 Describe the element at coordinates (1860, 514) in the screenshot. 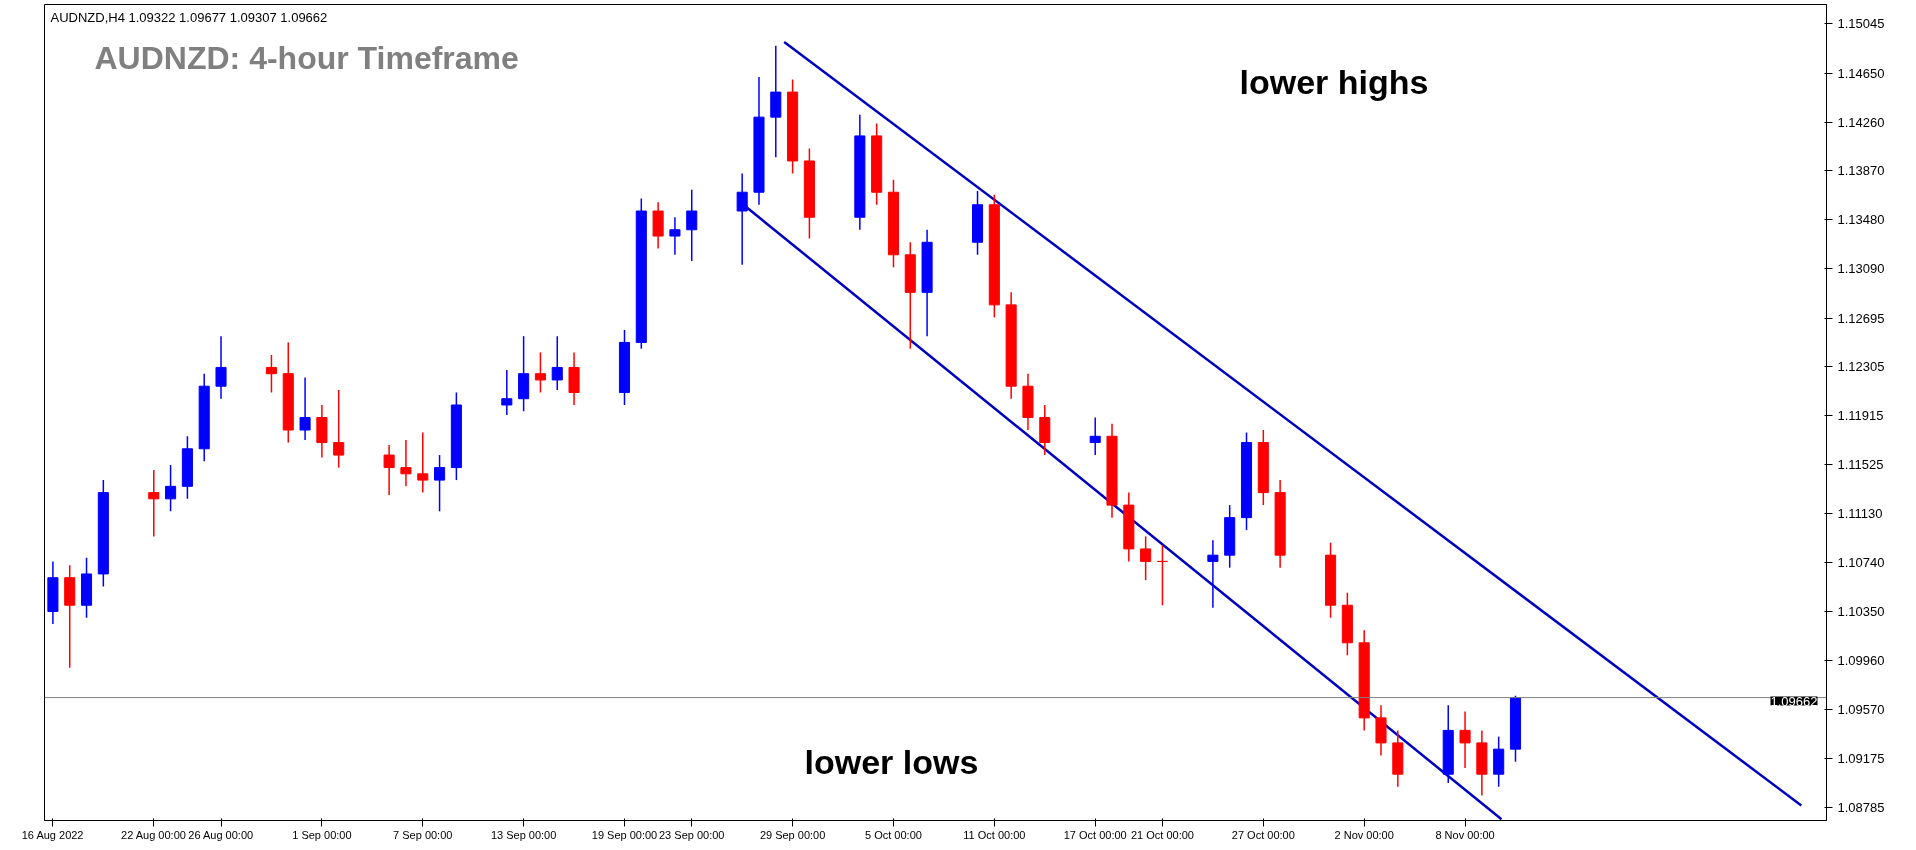

I see `y-tick-label: 1.11130` at that location.